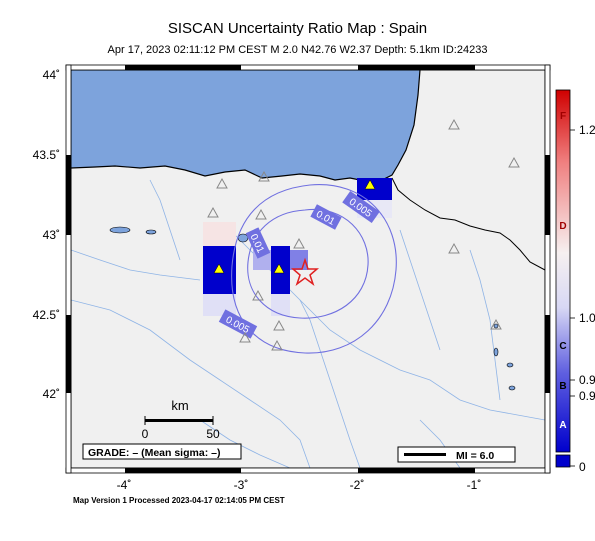 This screenshot has width=595, height=541. I want to click on lat-ticks: 44˚ 43.5˚ 43˚ 42.5˚ 42˚, so click(46, 234).